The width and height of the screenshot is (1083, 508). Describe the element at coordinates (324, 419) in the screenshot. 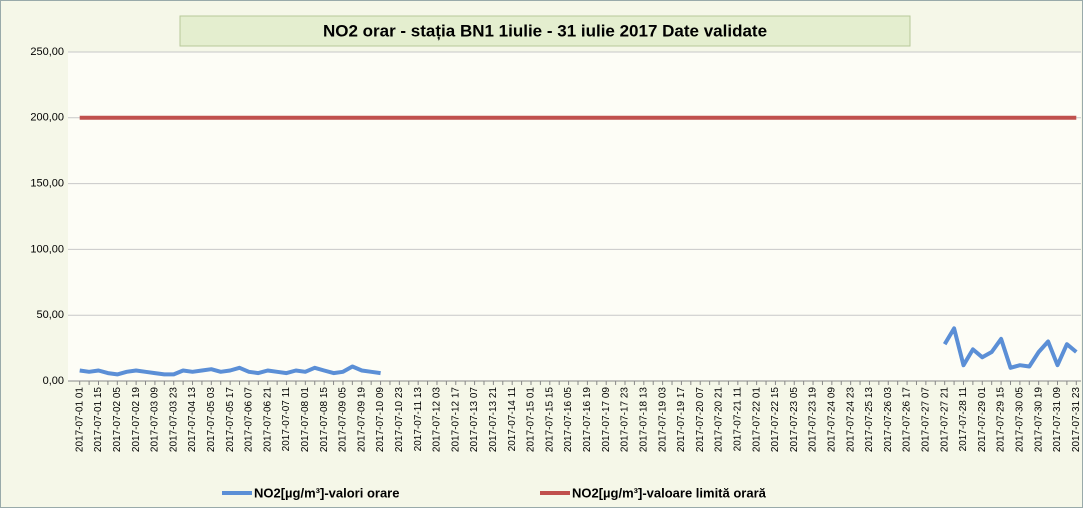

I see `x-tick-label: 2017-07-08 15` at that location.